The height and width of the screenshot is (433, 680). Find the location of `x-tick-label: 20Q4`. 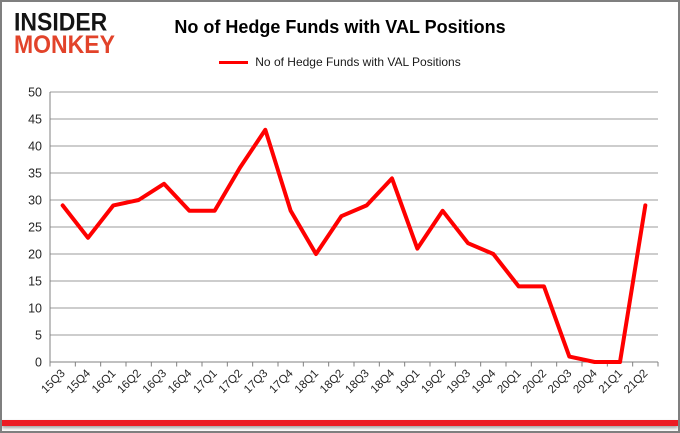

x-tick-label: 20Q4 is located at coordinates (585, 381).